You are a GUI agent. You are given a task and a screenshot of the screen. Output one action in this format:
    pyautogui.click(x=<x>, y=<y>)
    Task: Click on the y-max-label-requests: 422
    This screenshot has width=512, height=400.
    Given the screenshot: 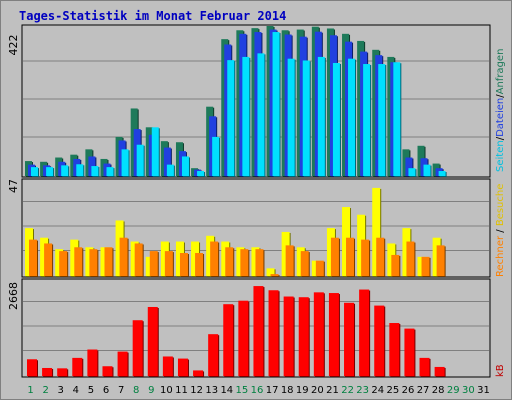 What is the action you would take?
    pyautogui.click(x=13, y=45)
    